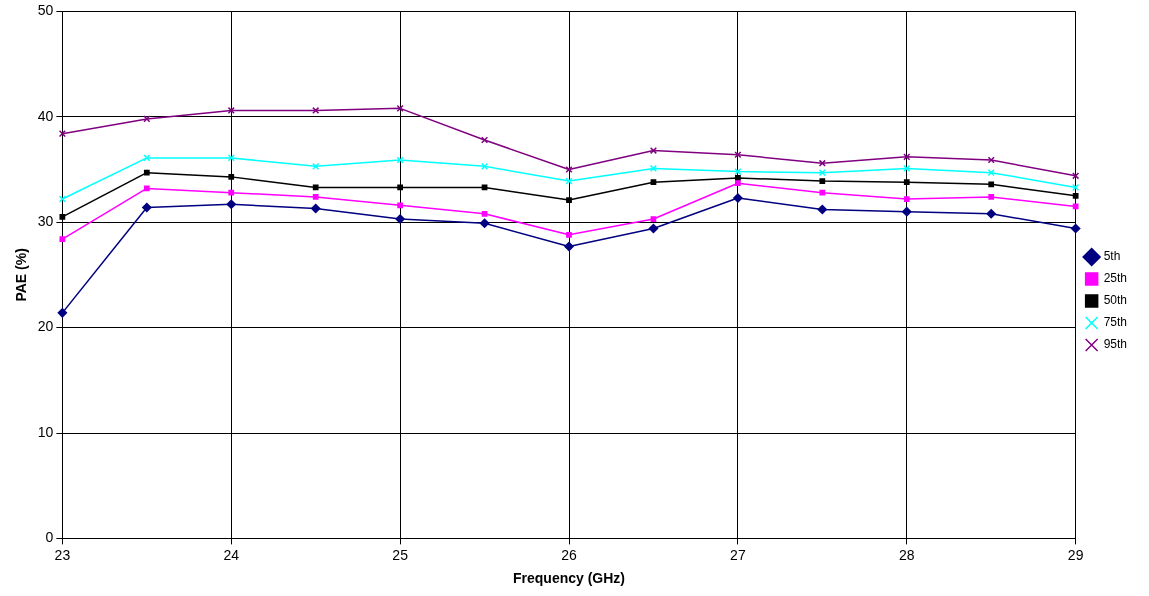  Describe the element at coordinates (49, 537) in the screenshot. I see `y-tick-label: 0` at that location.